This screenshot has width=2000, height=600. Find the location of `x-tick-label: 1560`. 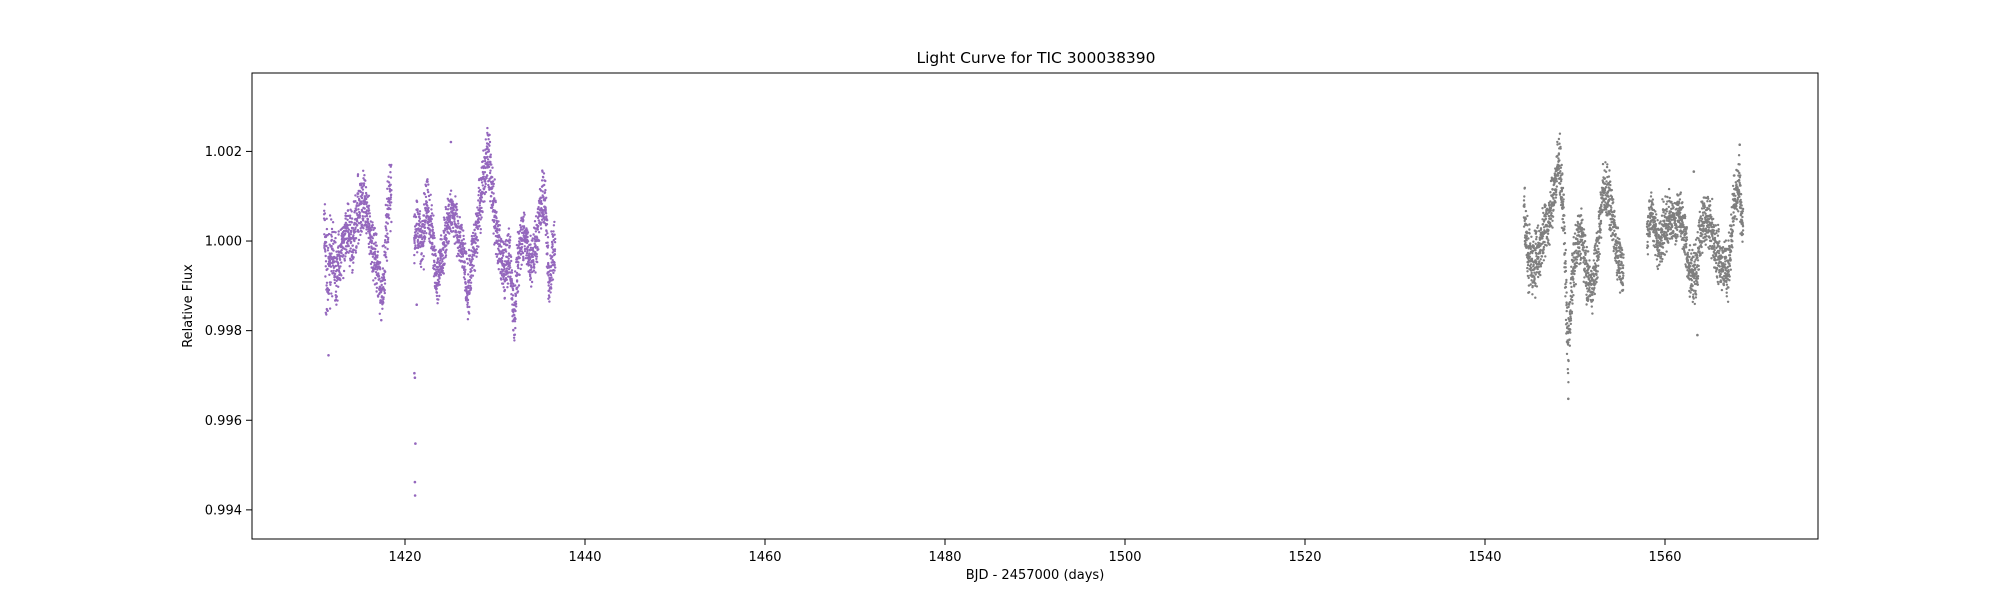

x-tick-label: 1560 is located at coordinates (1664, 557).